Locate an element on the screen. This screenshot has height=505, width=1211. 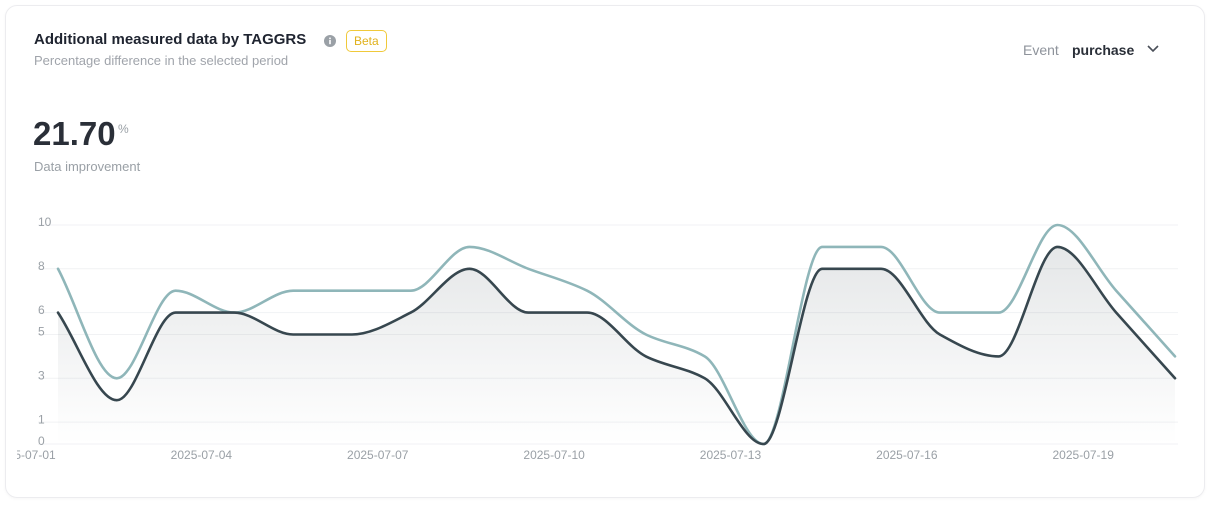
card-title: Additional measured data by TAGGRS is located at coordinates (170, 39).